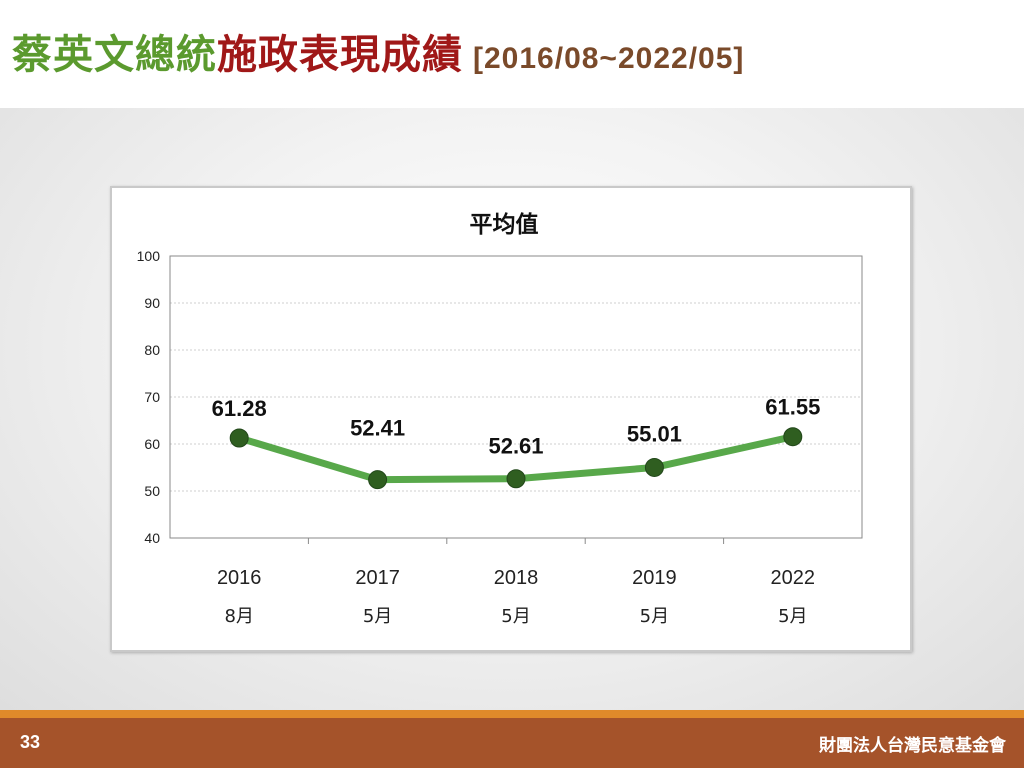  I want to click on title-red-part: 施政表現成績, so click(340, 55).